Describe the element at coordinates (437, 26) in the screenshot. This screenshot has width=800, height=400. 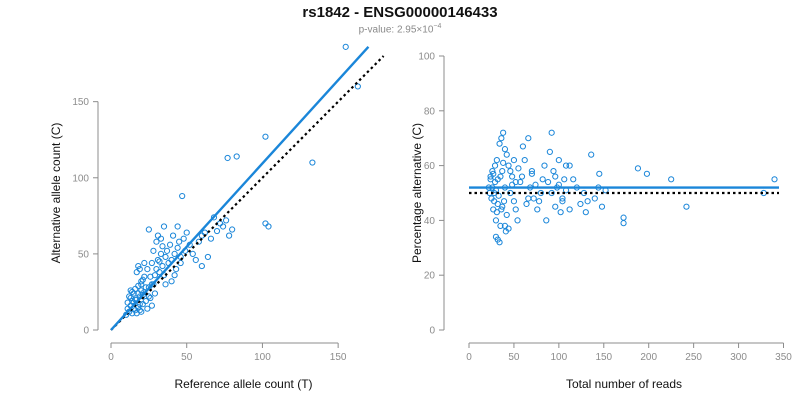
I see `p-value-exponent: −4` at that location.